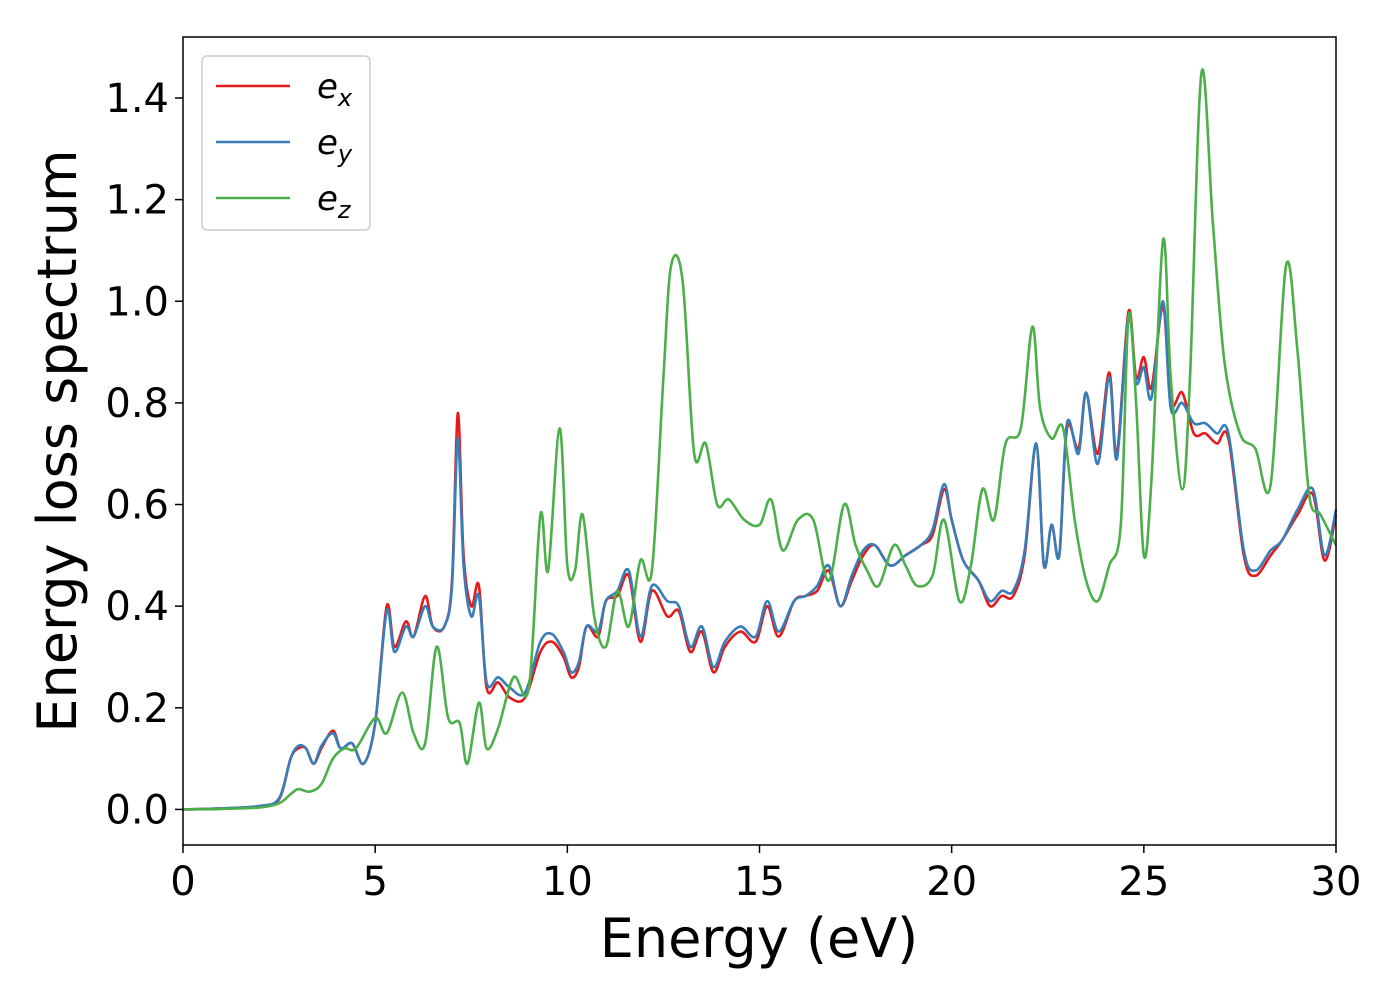  I want to click on legend-label-y: ey, so click(335, 145).